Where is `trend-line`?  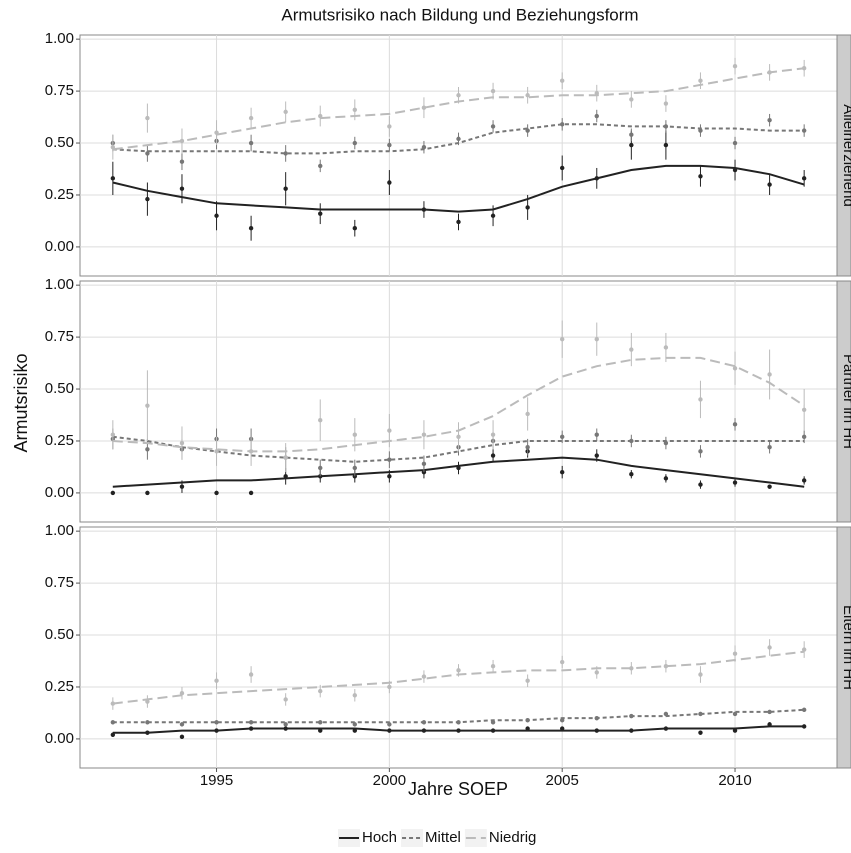 trend-line is located at coordinates (458, 188).